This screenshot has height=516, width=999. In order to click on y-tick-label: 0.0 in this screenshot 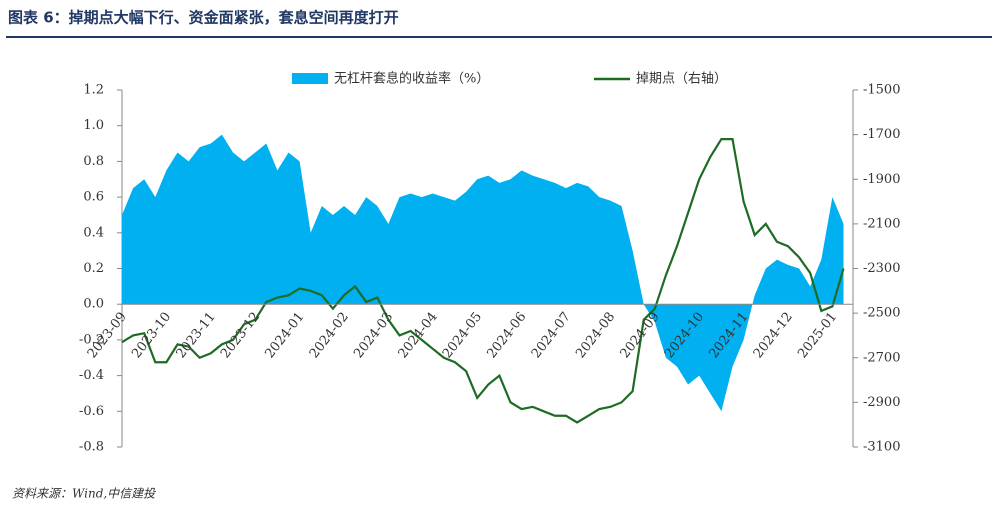, I will do `click(93, 304)`.